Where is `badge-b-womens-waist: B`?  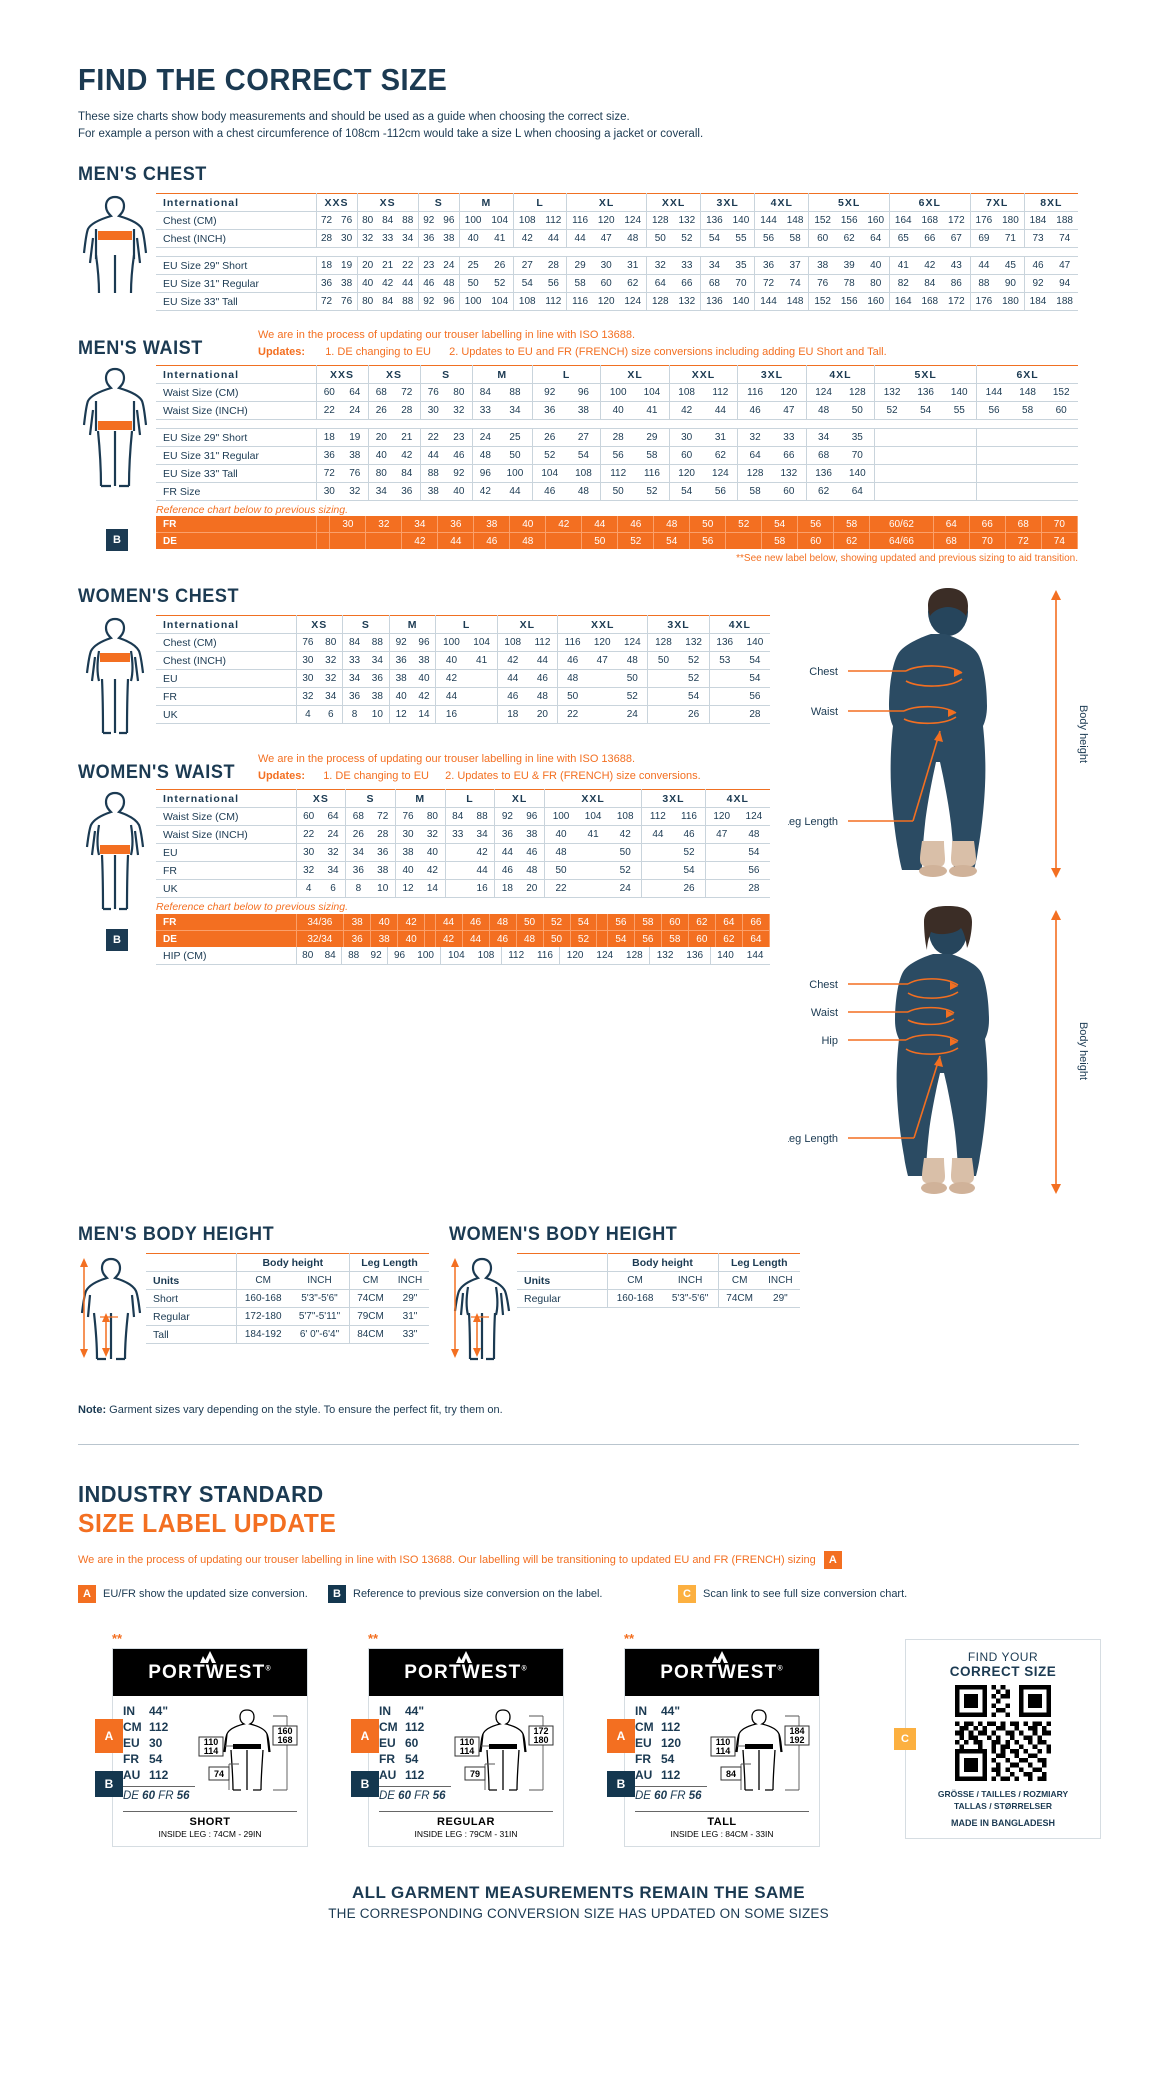
badge-b-womens-waist: B is located at coordinates (117, 939).